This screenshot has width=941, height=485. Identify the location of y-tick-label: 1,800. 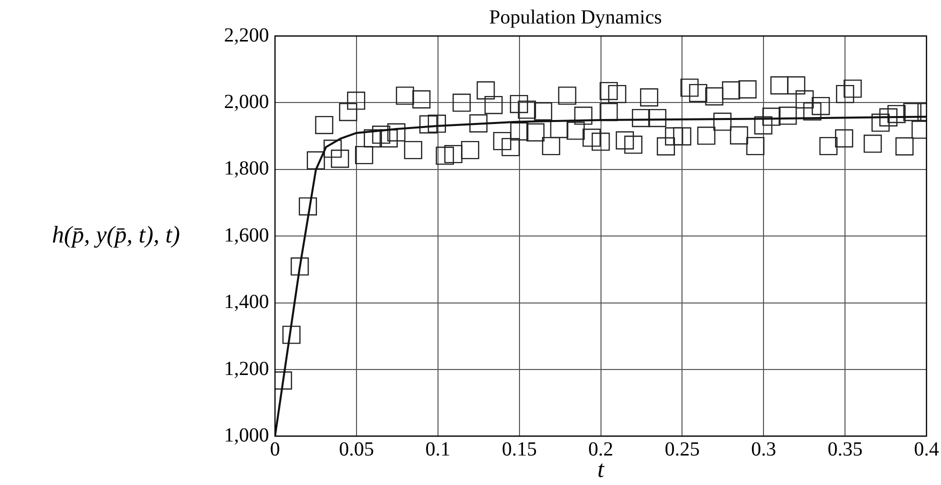
(246, 169).